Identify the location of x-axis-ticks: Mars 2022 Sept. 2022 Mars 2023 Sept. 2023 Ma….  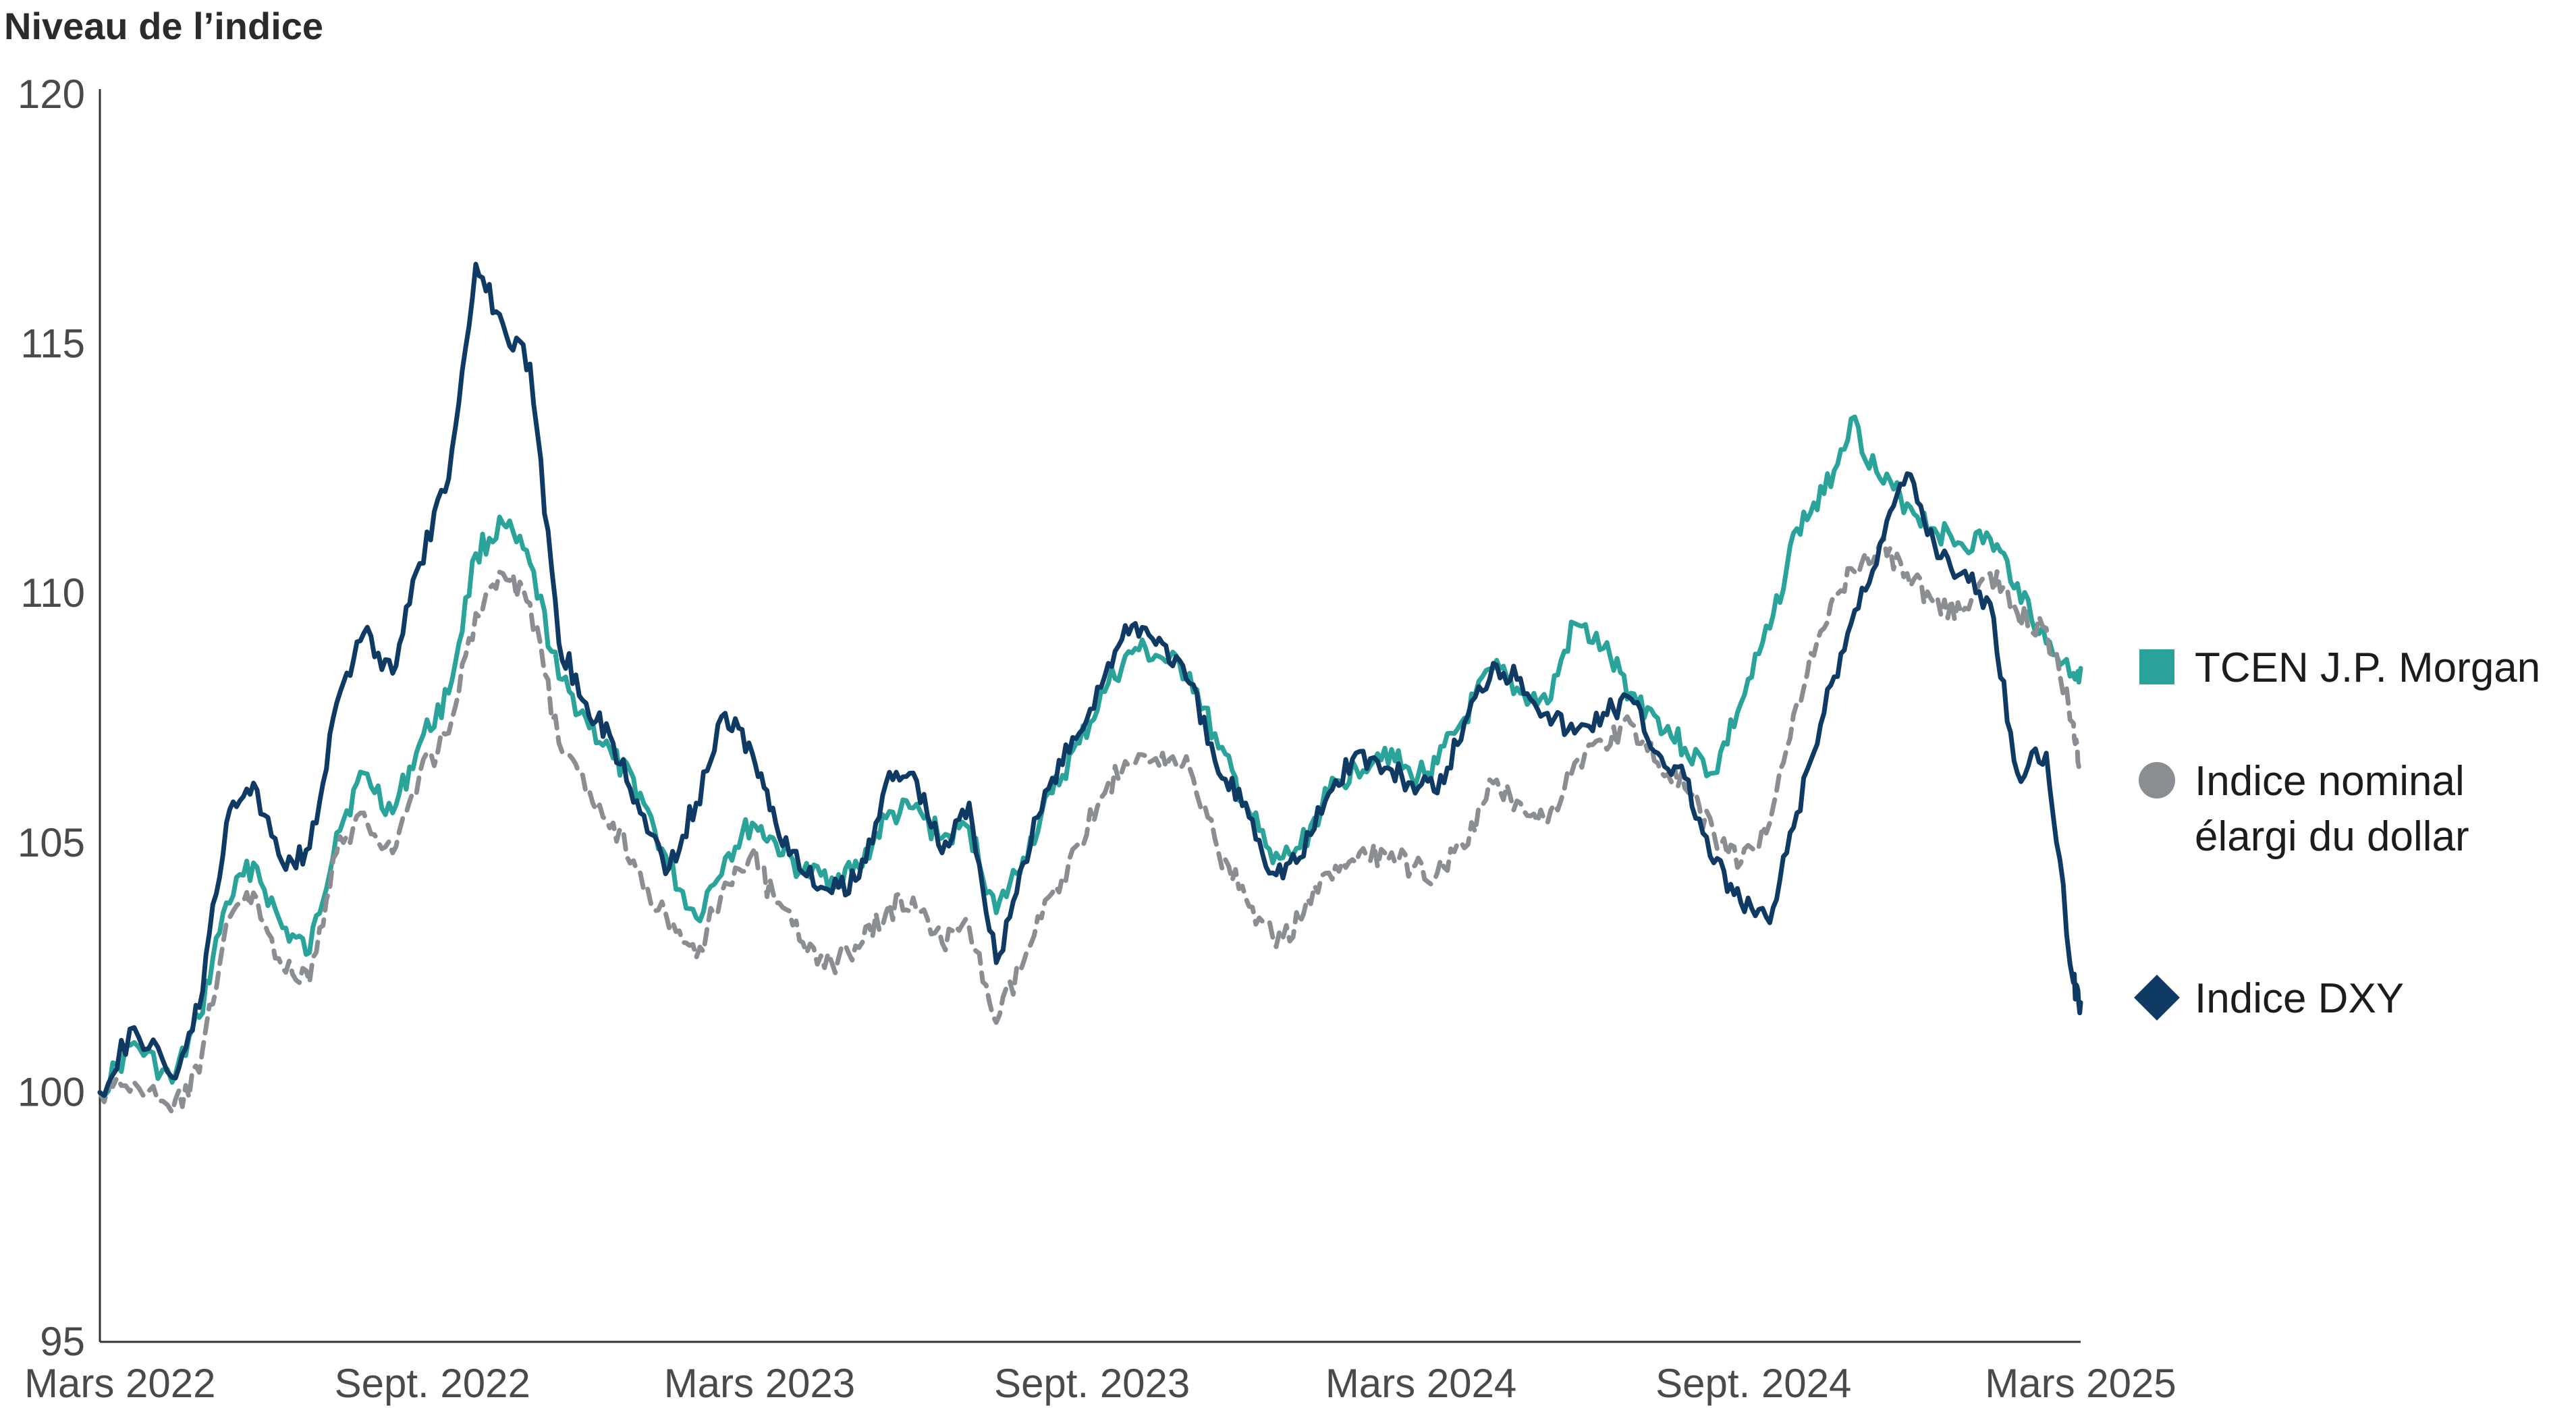
(1100, 1383).